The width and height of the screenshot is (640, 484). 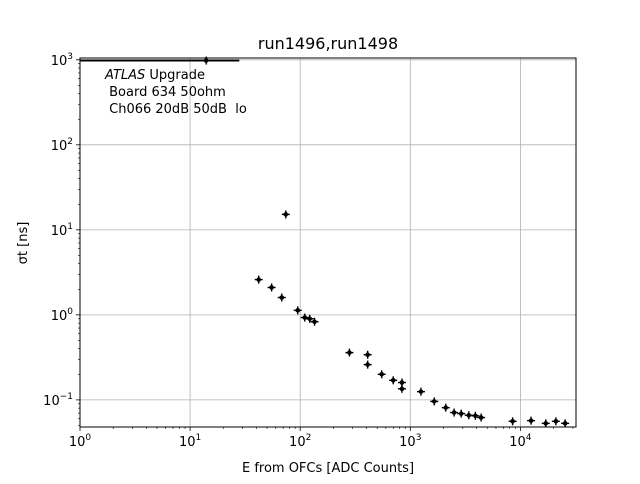 What do you see at coordinates (300, 441) in the screenshot?
I see `x-tick-label: 10²` at bounding box center [300, 441].